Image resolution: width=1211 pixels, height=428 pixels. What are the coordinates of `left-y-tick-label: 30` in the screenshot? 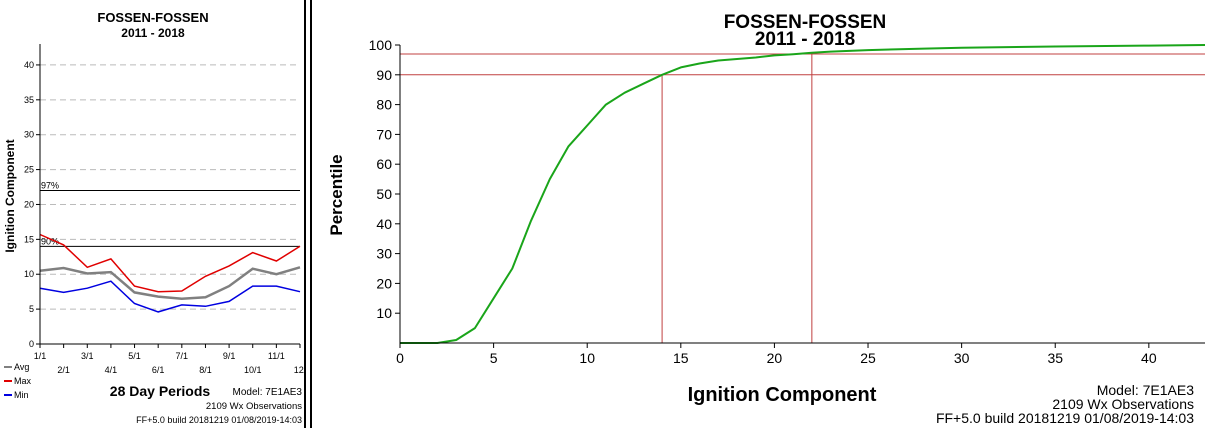 It's located at (29, 135).